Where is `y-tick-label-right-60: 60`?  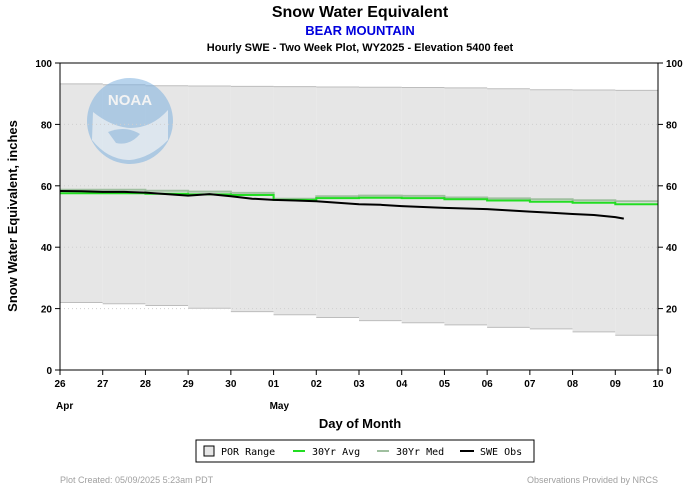 y-tick-label-right-60: 60 is located at coordinates (672, 187).